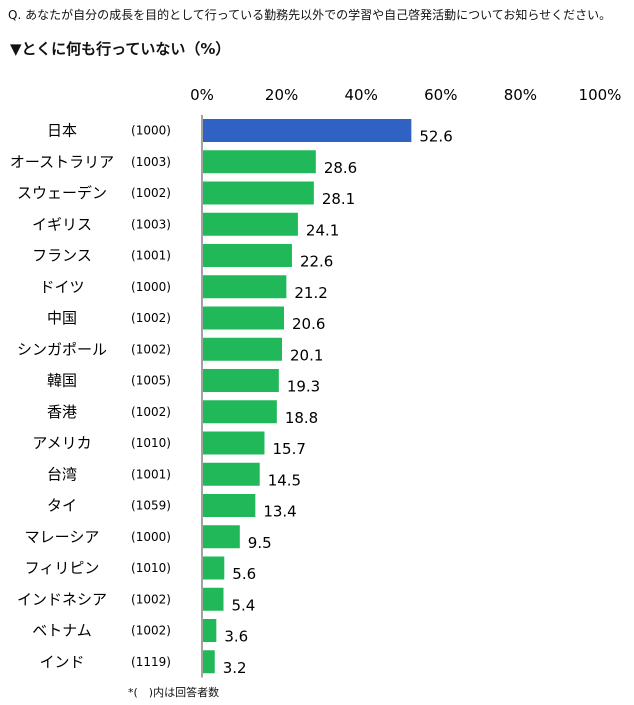 The width and height of the screenshot is (634, 705). What do you see at coordinates (151, 506) in the screenshot?
I see `respondent-count: (1059)` at bounding box center [151, 506].